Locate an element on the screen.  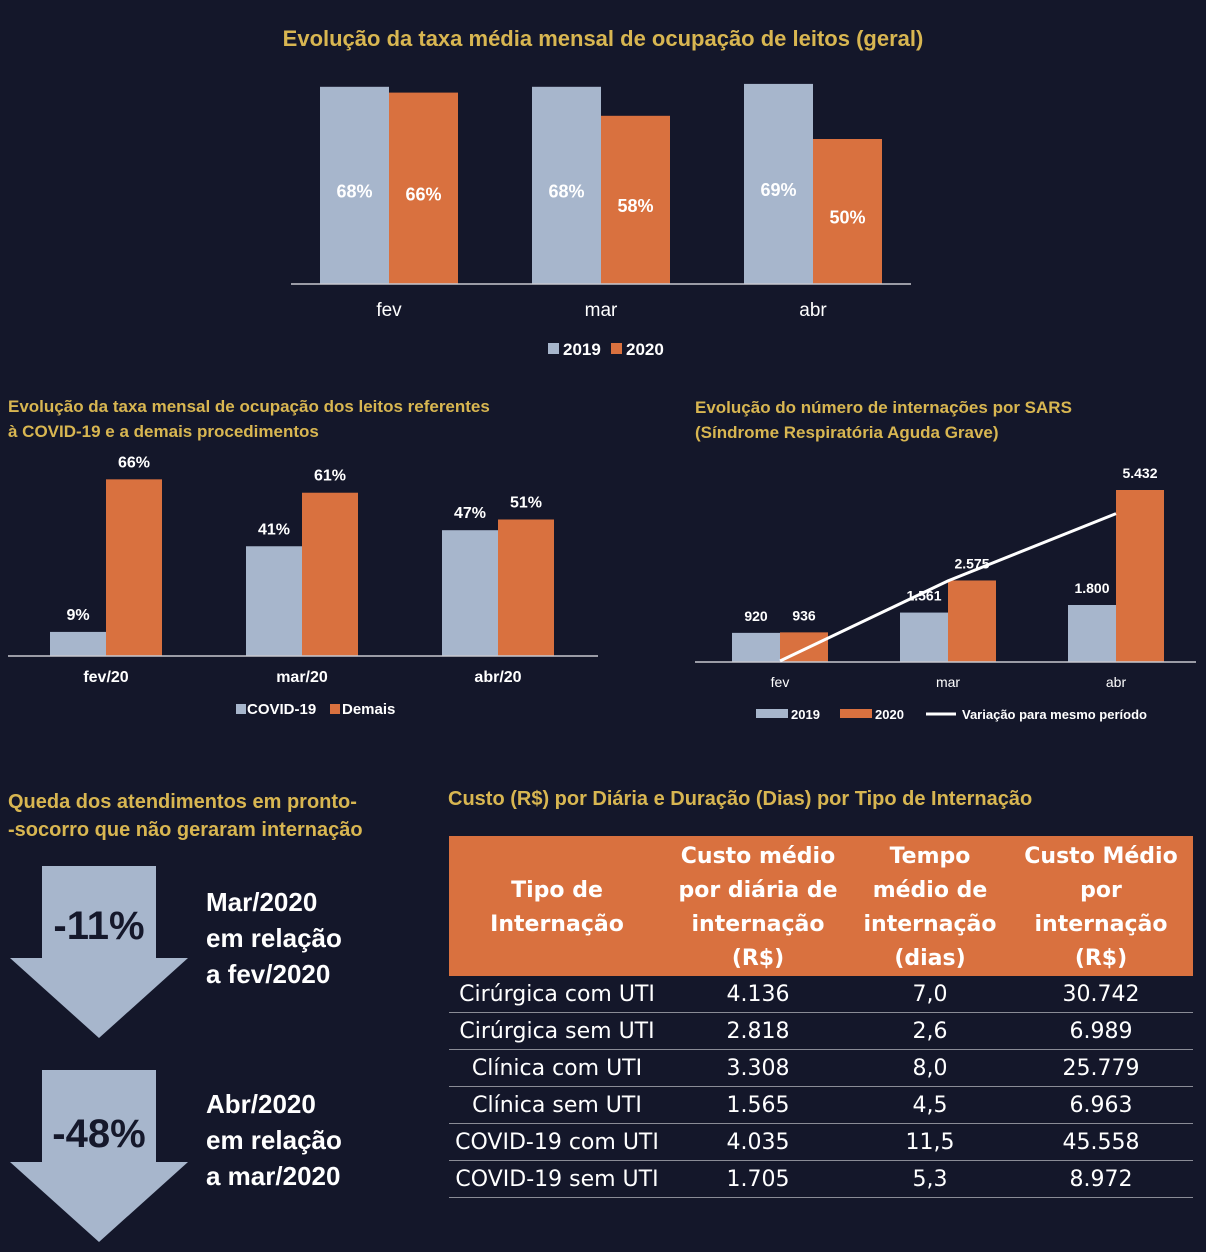
bar-Demais-mar/20 is located at coordinates (330, 574).